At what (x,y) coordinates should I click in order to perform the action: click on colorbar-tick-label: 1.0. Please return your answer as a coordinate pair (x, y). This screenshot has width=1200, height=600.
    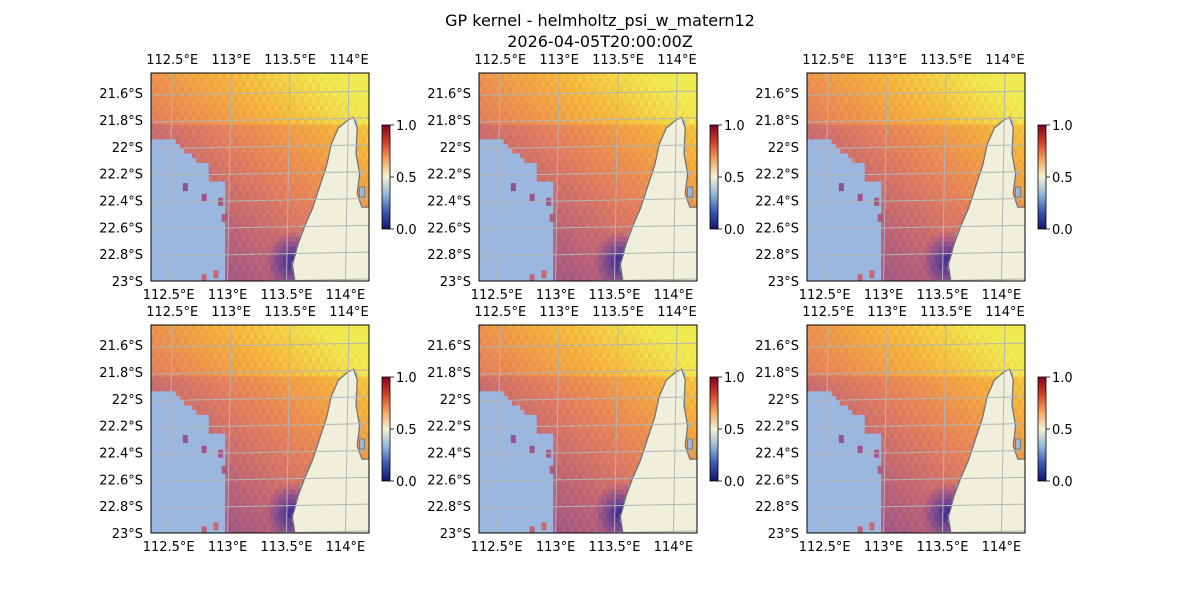
    Looking at the image, I should click on (734, 378).